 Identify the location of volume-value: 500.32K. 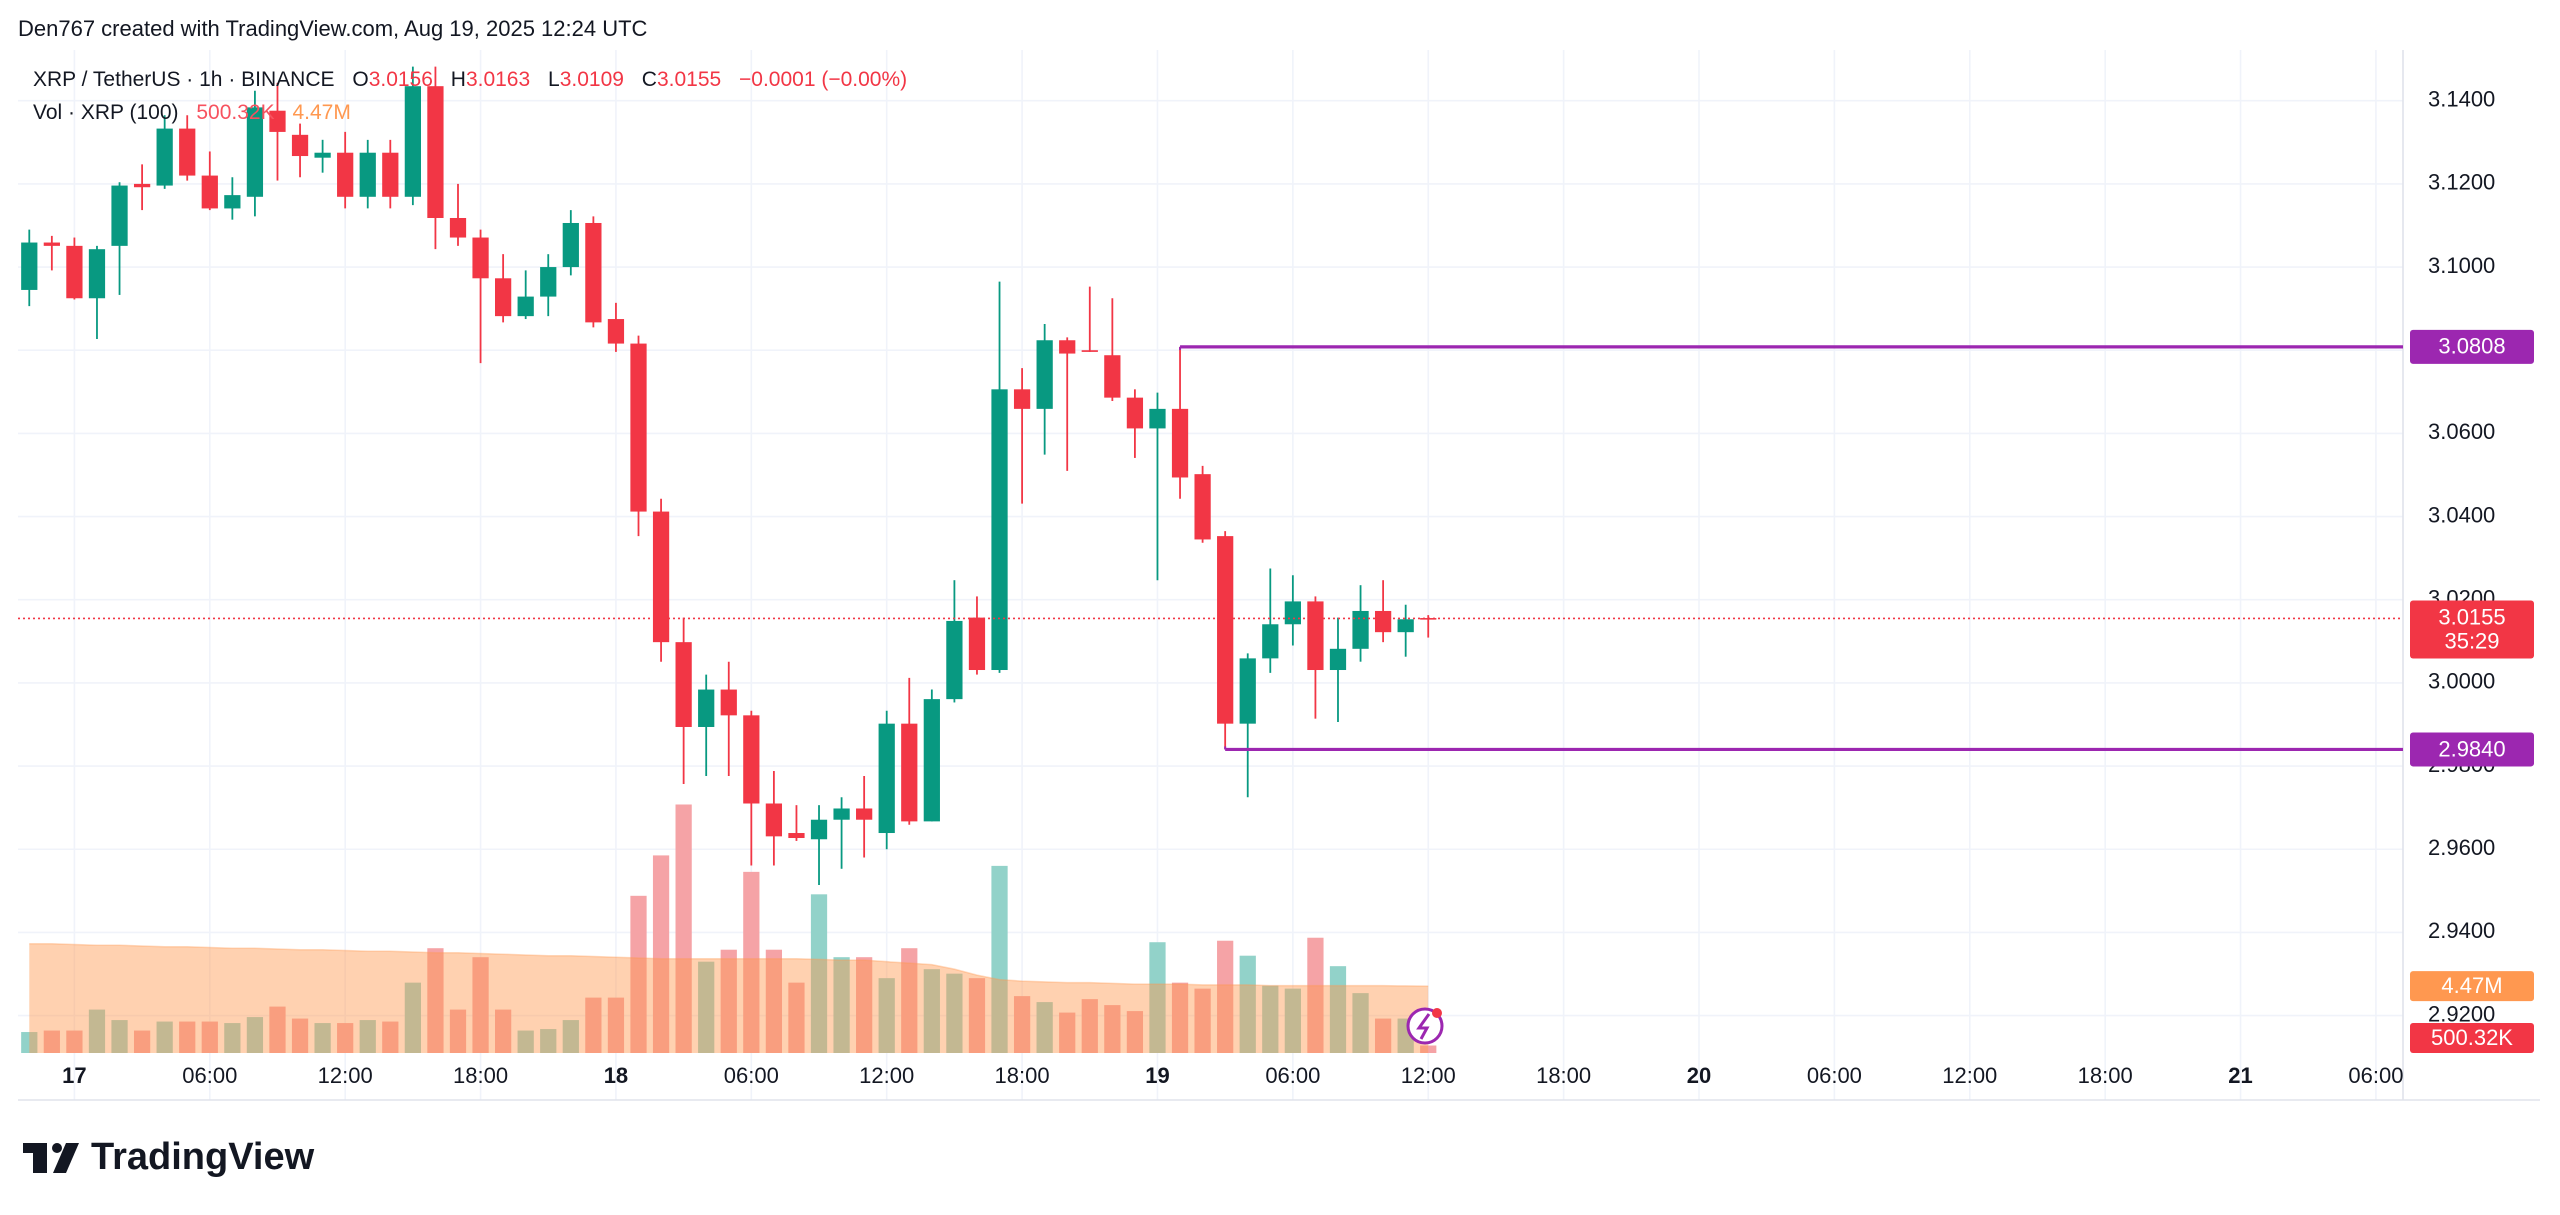
(235, 112).